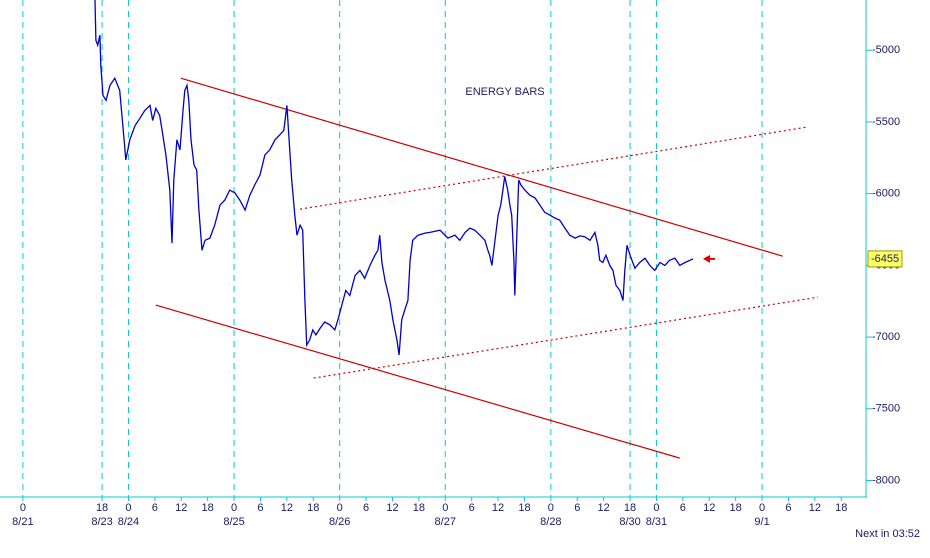 This screenshot has width=930, height=558. I want to click on y-tick-label: -6000, so click(886, 194).